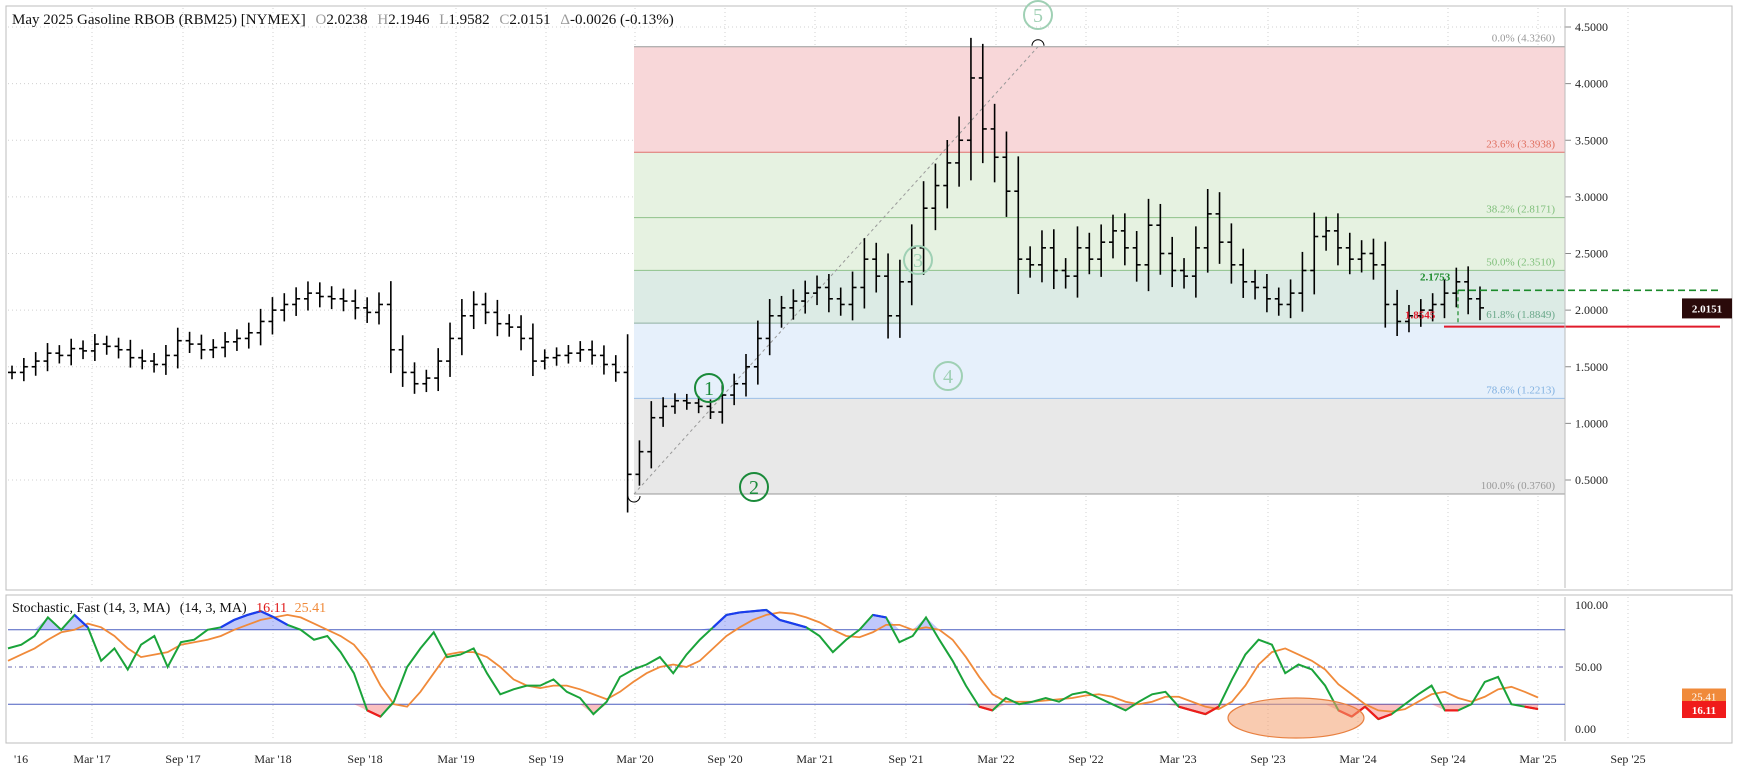 The image size is (1738, 781). Describe the element at coordinates (409, 20) in the screenshot. I see `high-value: 2.1946` at that location.